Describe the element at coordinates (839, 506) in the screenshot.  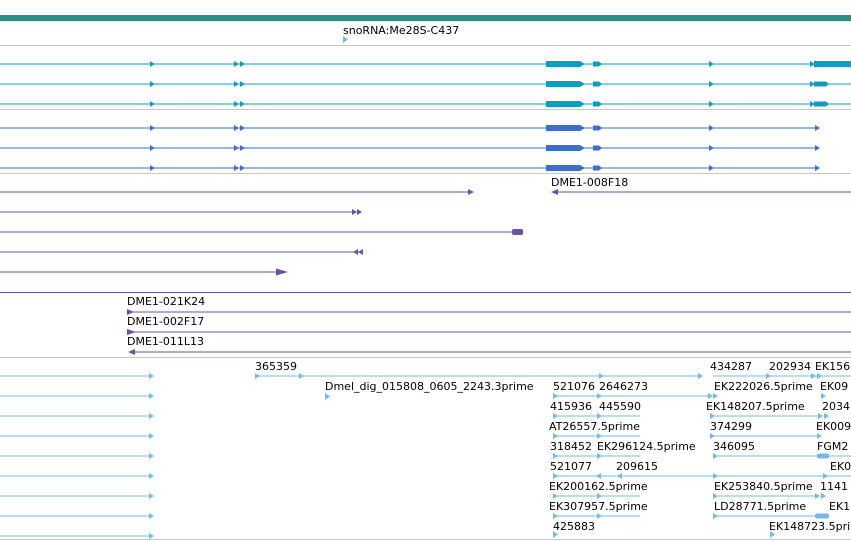
I see `est-label: EK1` at that location.